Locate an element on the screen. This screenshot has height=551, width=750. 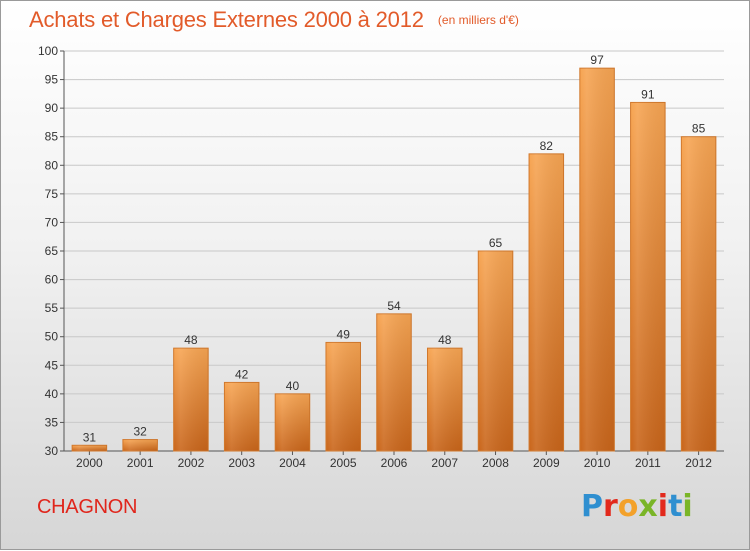
y-tick-label: 45 is located at coordinates (52, 365).